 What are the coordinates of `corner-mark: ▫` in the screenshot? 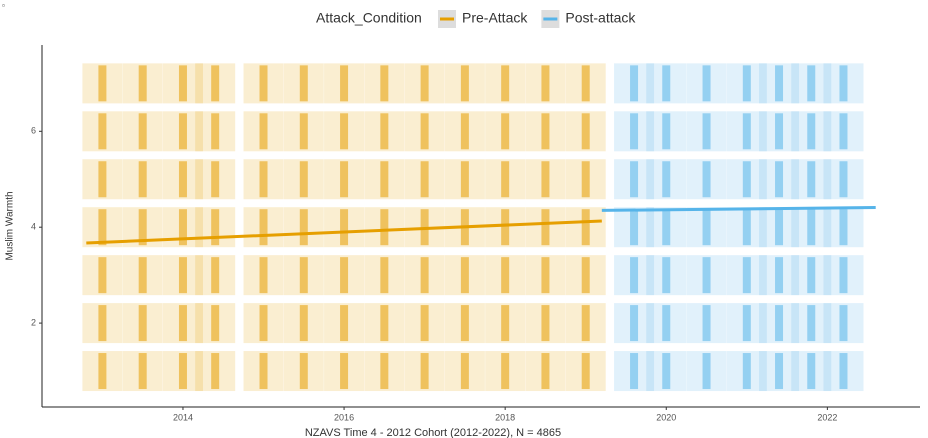 It's located at (3, 5).